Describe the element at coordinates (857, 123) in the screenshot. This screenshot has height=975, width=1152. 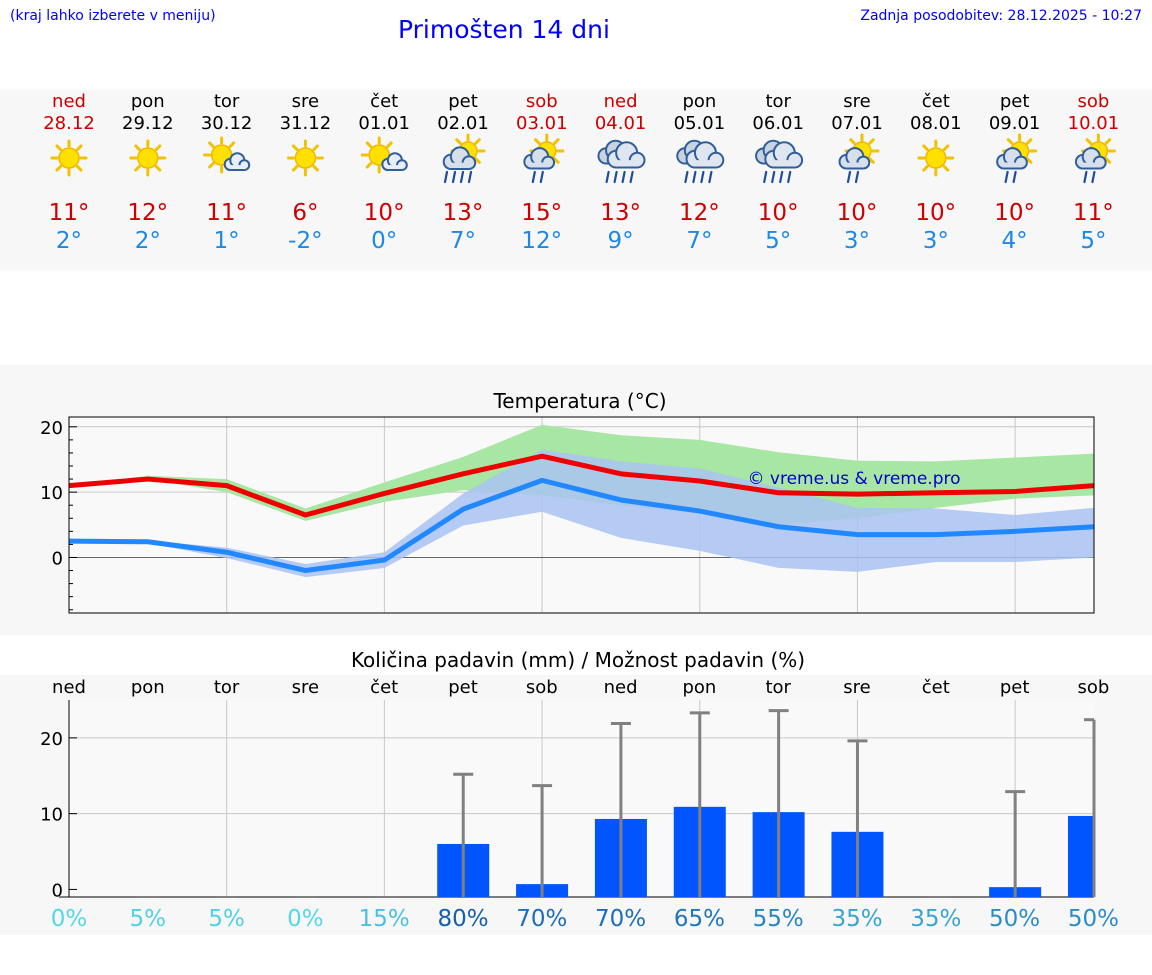
I see `day-date: 07.01` at that location.